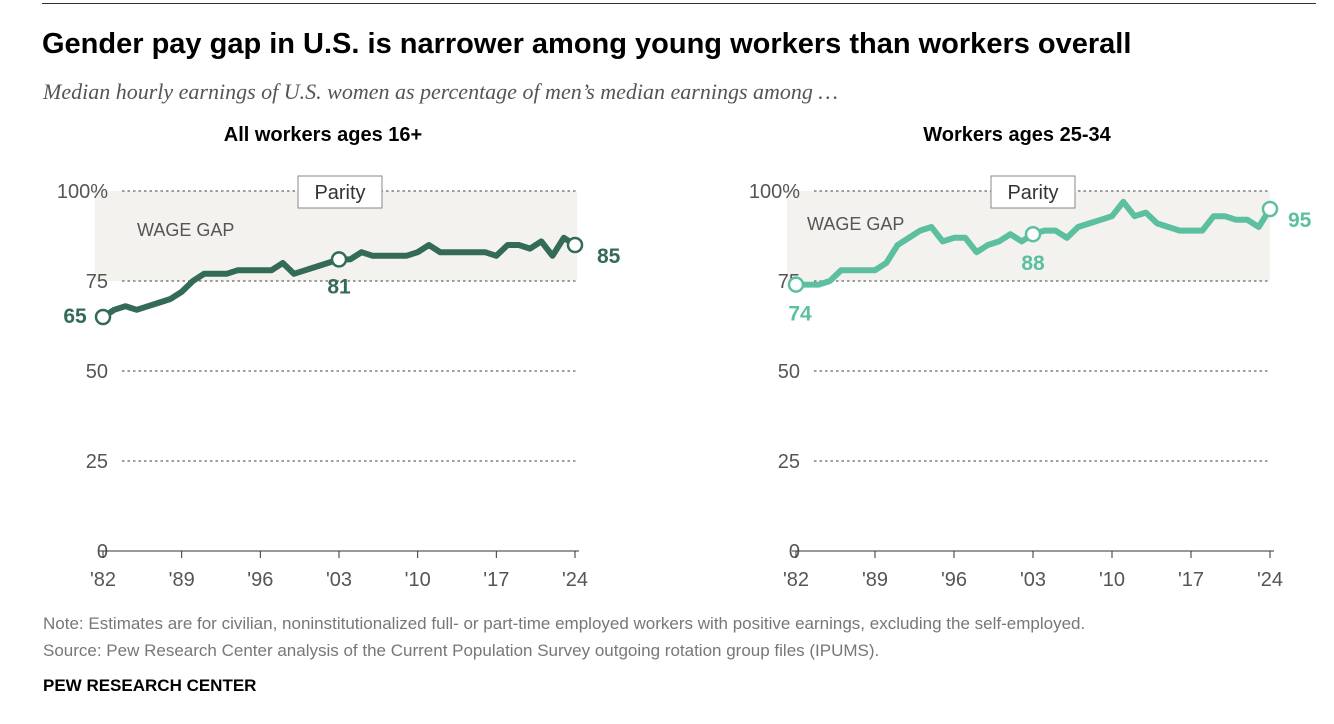 The image size is (1334, 724). Describe the element at coordinates (1033, 263) in the screenshot. I see `data-label: 88` at that location.